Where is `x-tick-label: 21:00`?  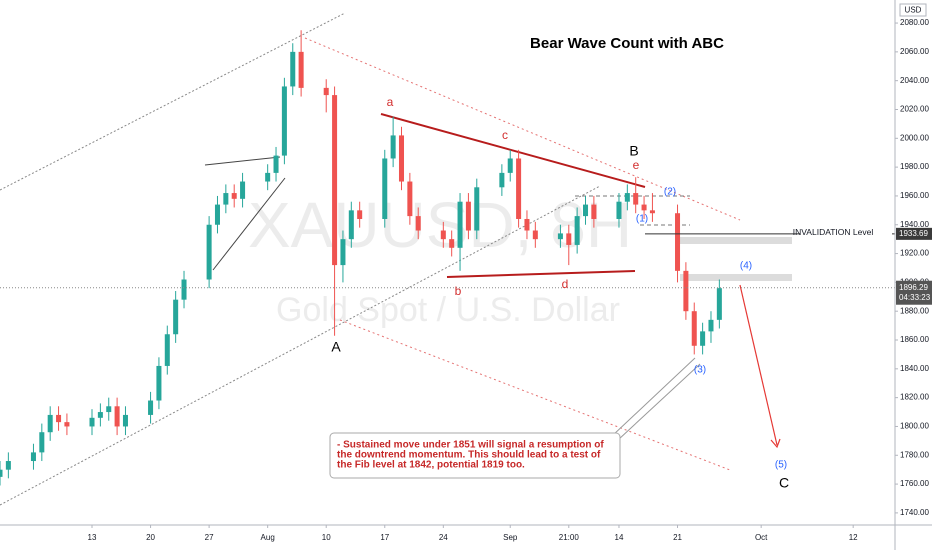 x-tick-label: 21:00 is located at coordinates (569, 537).